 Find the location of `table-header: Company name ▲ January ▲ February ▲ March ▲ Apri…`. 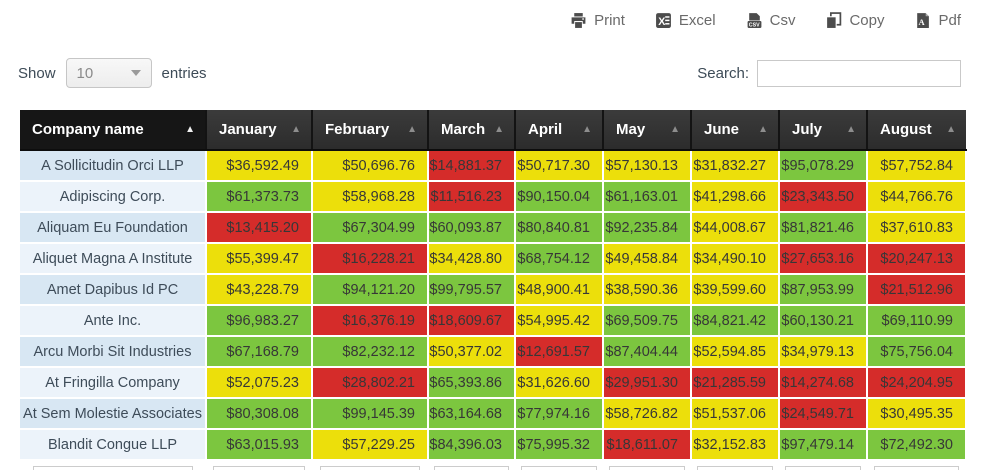

table-header: Company name ▲ January ▲ February ▲ March ▲ Apri… is located at coordinates (493, 130).